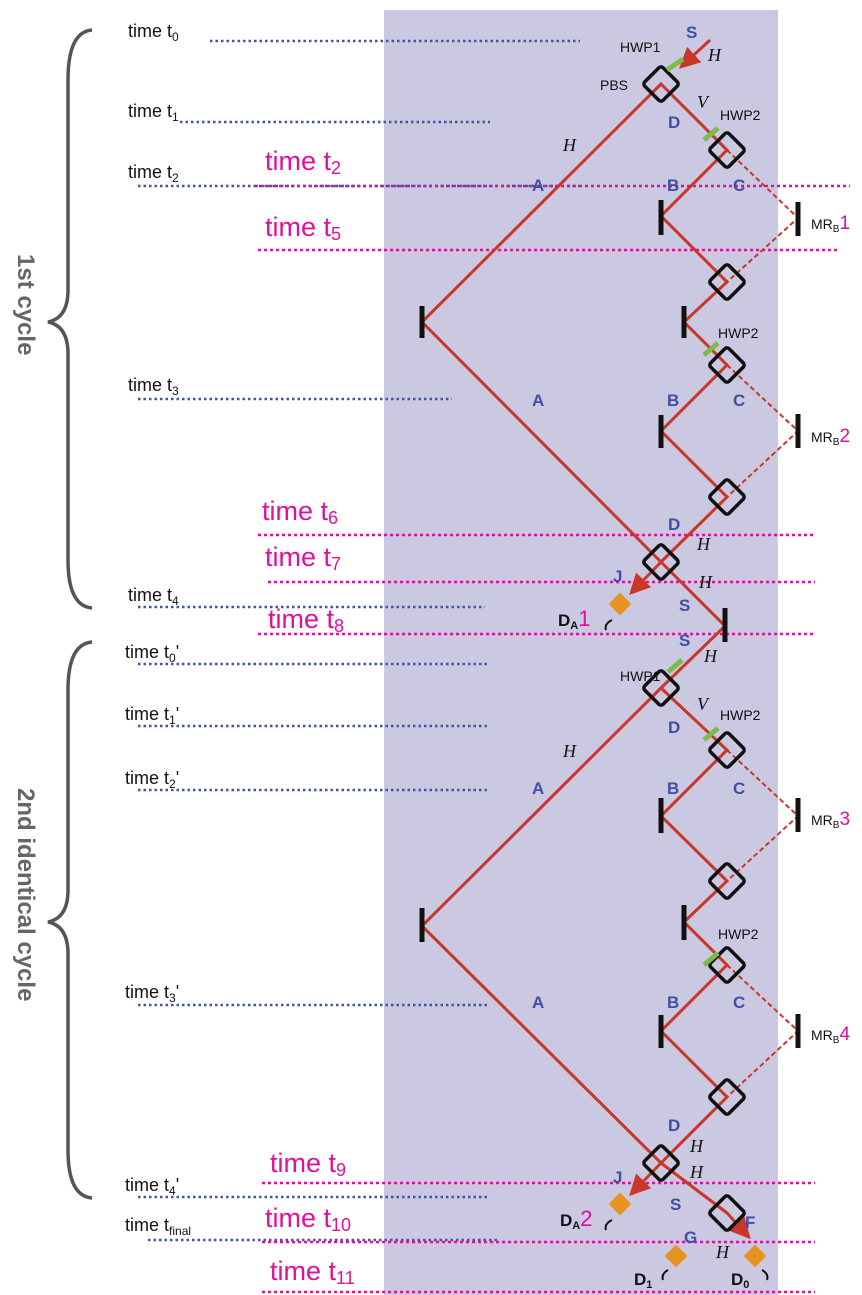 The image size is (862, 1295). What do you see at coordinates (675, 1204) in the screenshot?
I see `path-s-3: S` at bounding box center [675, 1204].